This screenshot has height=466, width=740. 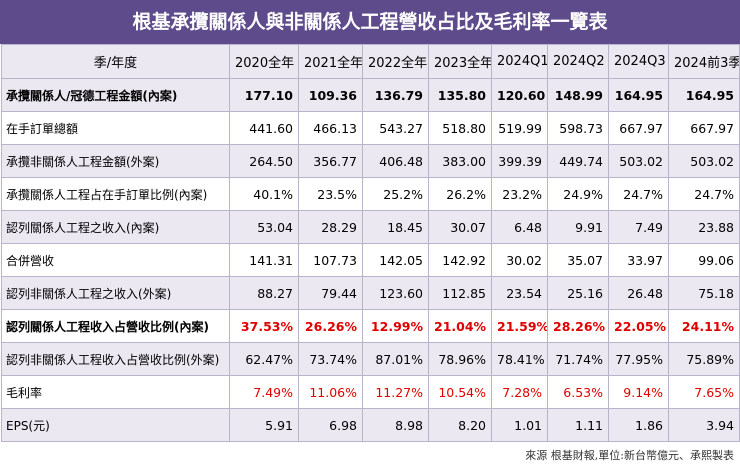 I want to click on table-cell: 99.06, so click(x=704, y=260).